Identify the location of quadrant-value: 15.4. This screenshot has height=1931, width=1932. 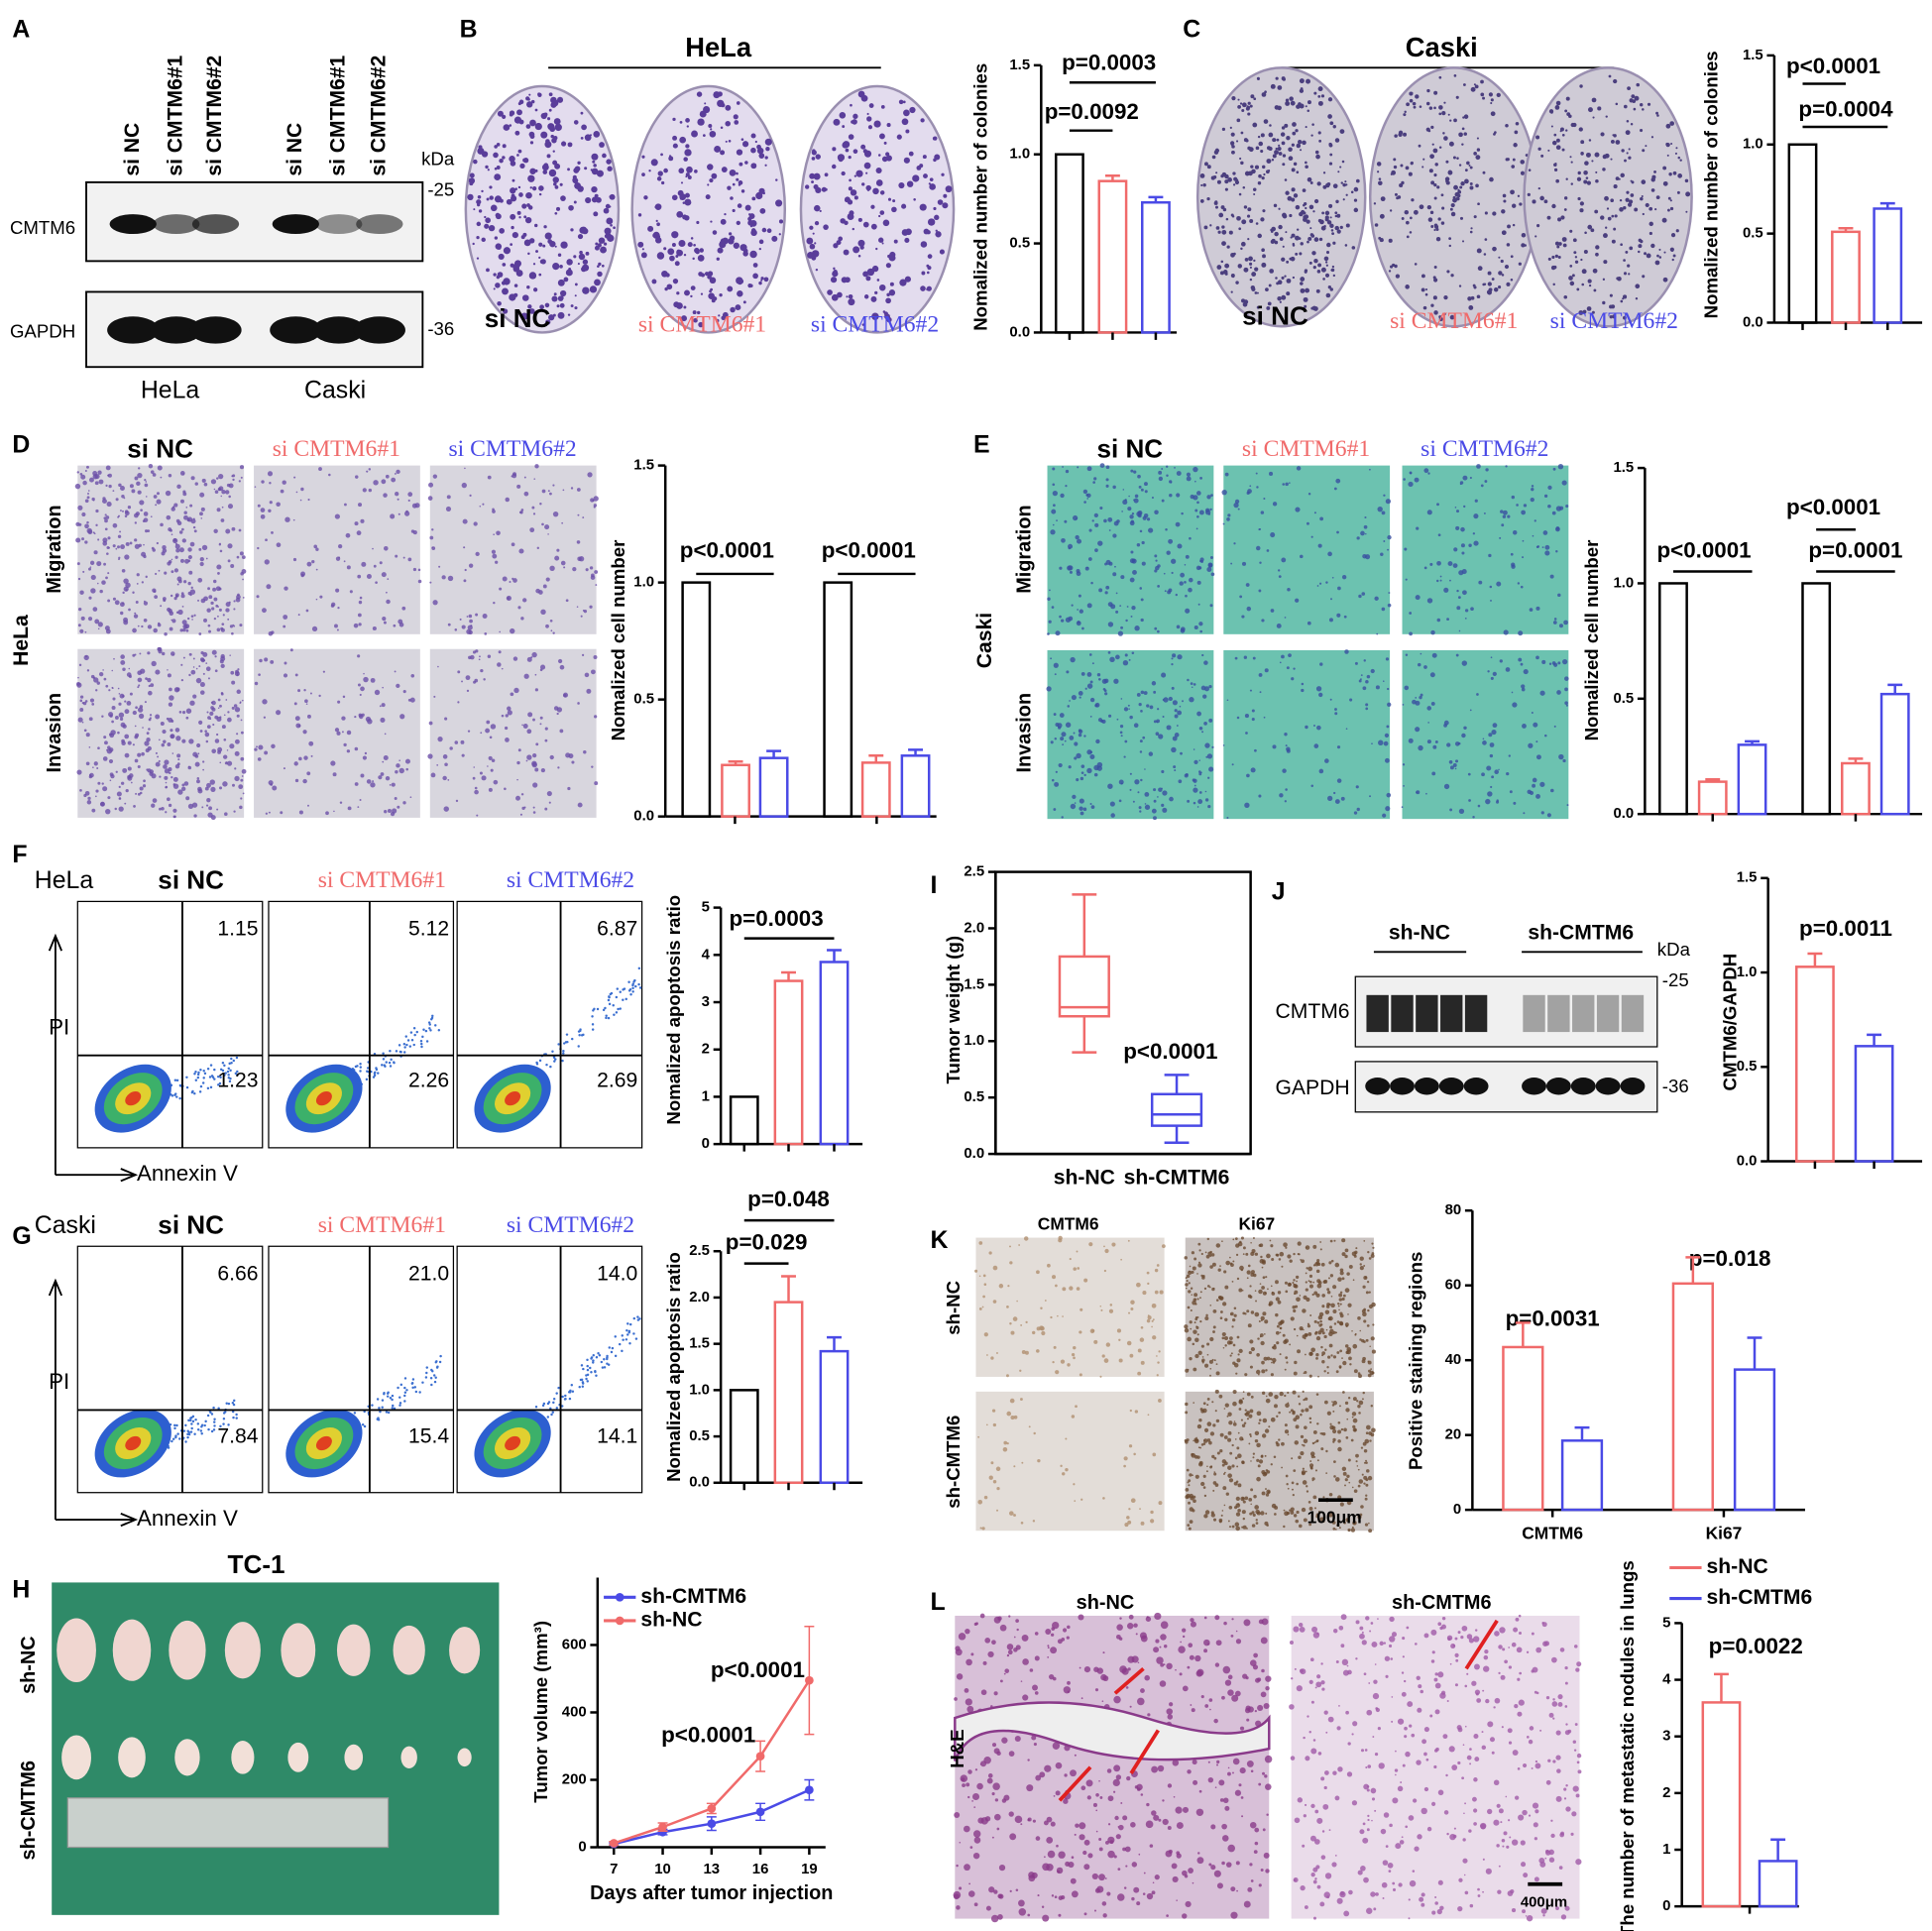
(428, 1436).